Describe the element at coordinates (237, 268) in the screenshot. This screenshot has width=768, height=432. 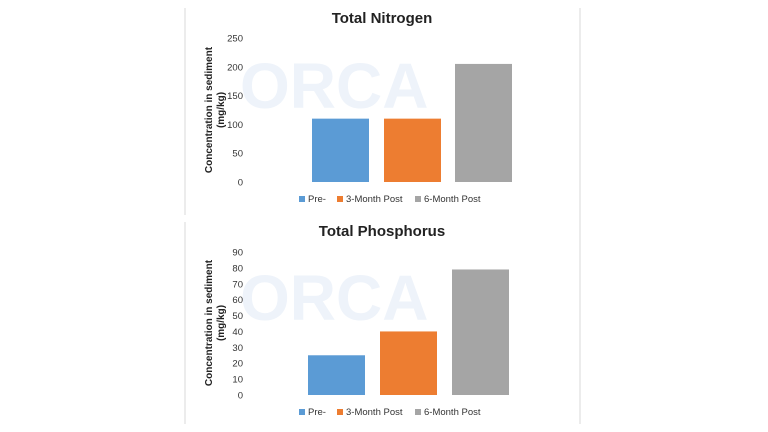
I see `y-tick-label: 80` at that location.